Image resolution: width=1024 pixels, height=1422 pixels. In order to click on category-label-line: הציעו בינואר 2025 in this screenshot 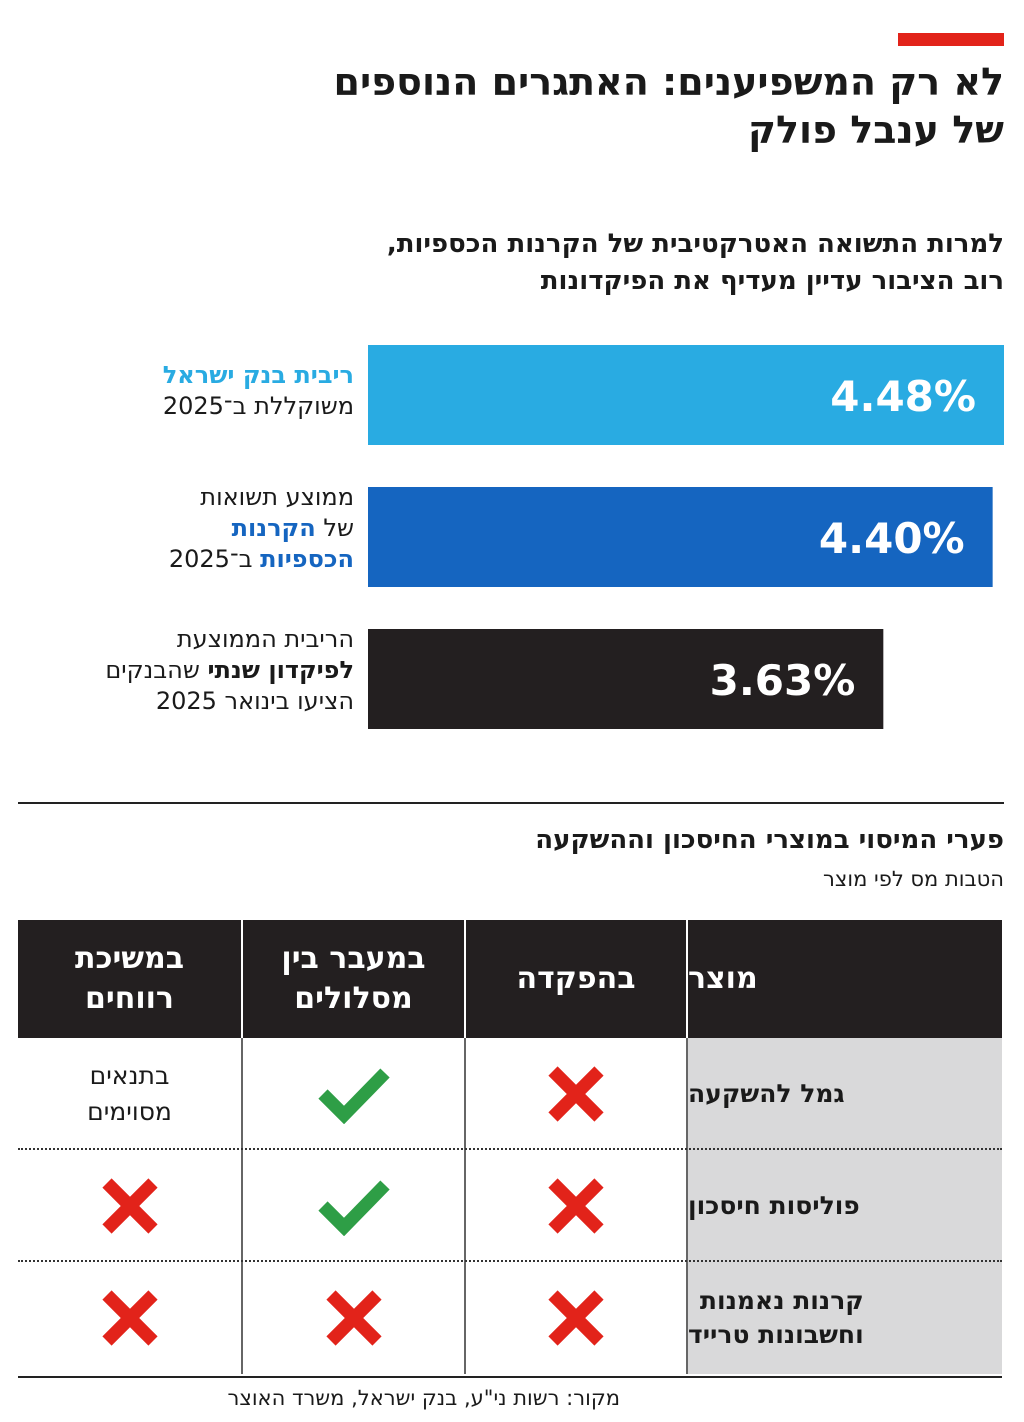, I will do `click(184, 701)`.